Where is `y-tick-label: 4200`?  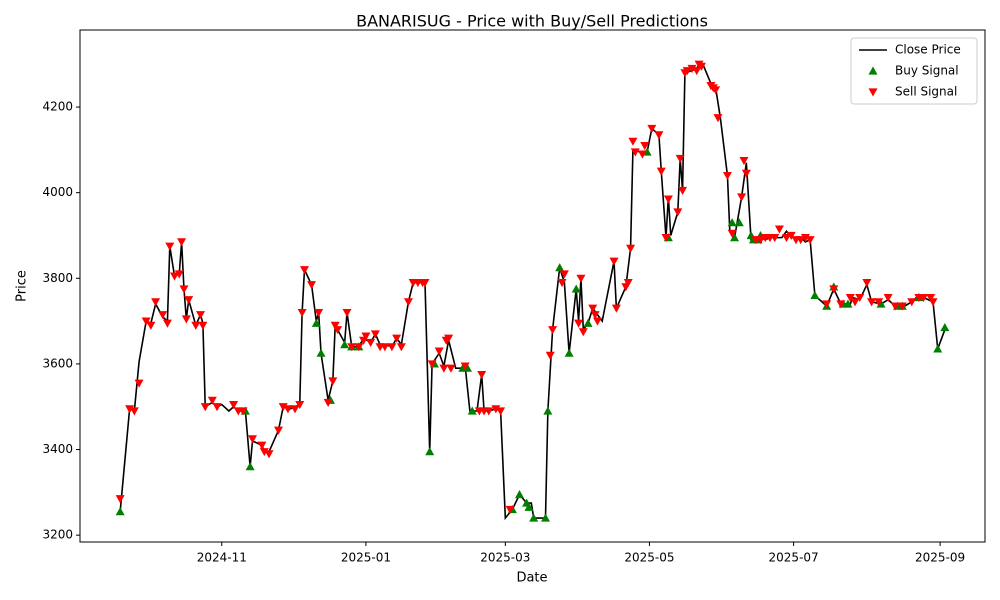
y-tick-label: 4200 is located at coordinates (57, 107).